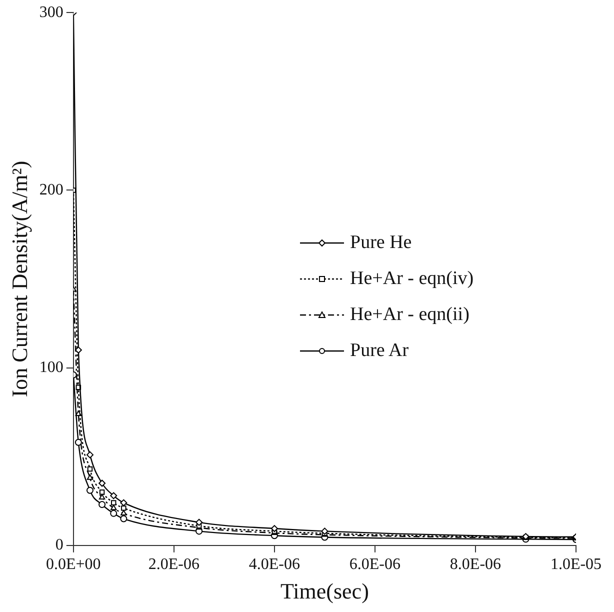 The image size is (614, 612). Describe the element at coordinates (73, 565) in the screenshot. I see `x-tick-label: 0.0E+00` at that location.